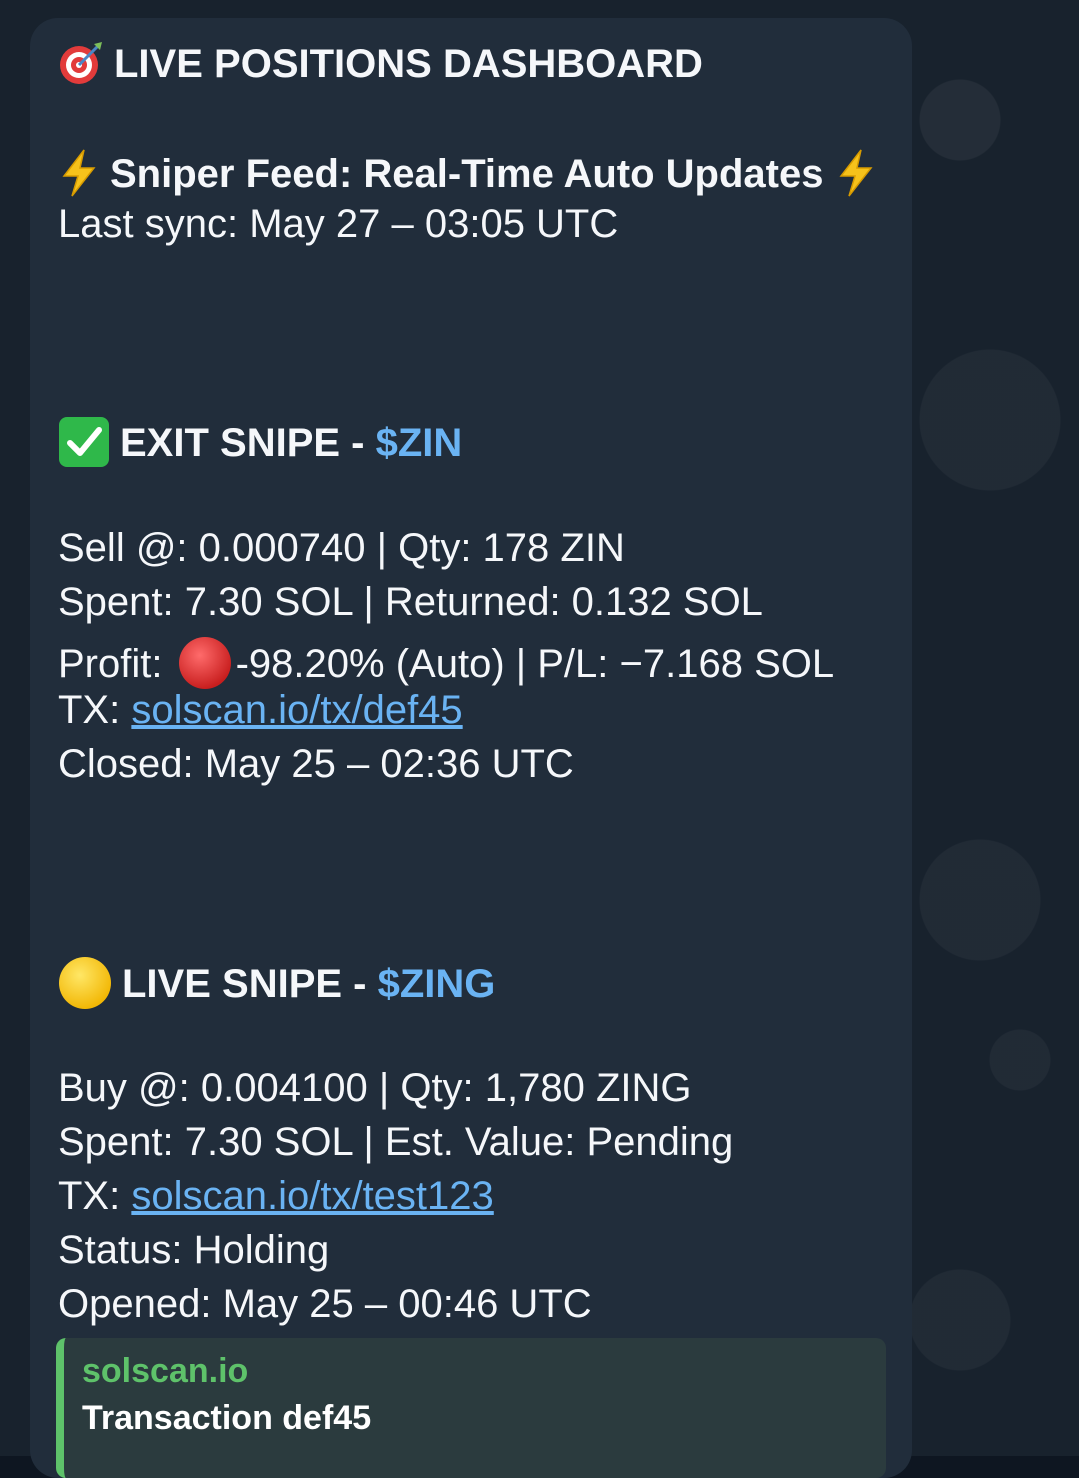 Image resolution: width=1079 pixels, height=1478 pixels. What do you see at coordinates (205, 666) in the screenshot?
I see `red-circle-icon` at bounding box center [205, 666].